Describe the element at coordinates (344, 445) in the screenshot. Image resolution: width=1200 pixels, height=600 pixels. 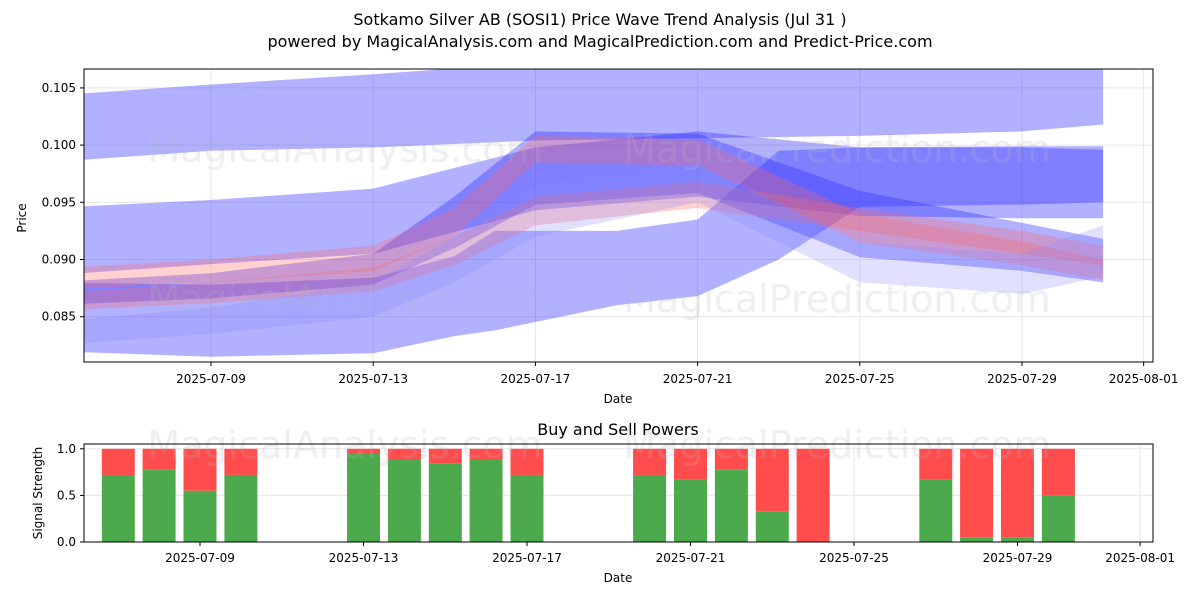
I see `watermark-bottom-left: MagicalAnalysis.com` at that location.